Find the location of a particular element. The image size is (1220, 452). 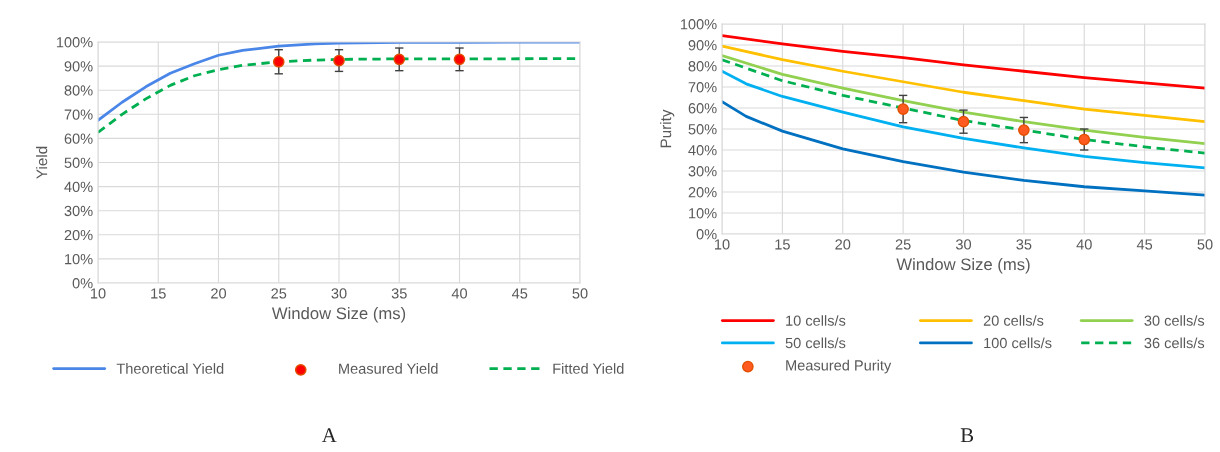

legend-label: Measured Purity is located at coordinates (839, 366).